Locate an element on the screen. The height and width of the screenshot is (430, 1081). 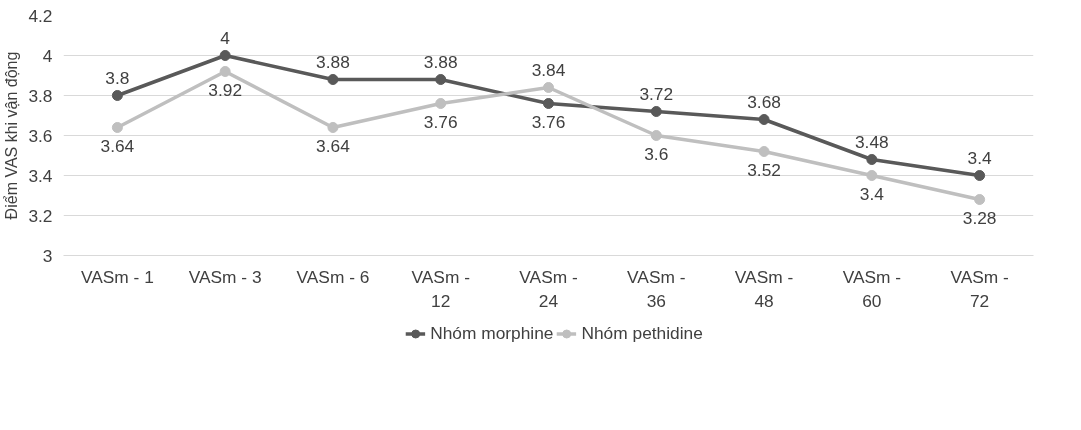
y-axis-title: Điểm VAS khi vận động is located at coordinates (12, 135).